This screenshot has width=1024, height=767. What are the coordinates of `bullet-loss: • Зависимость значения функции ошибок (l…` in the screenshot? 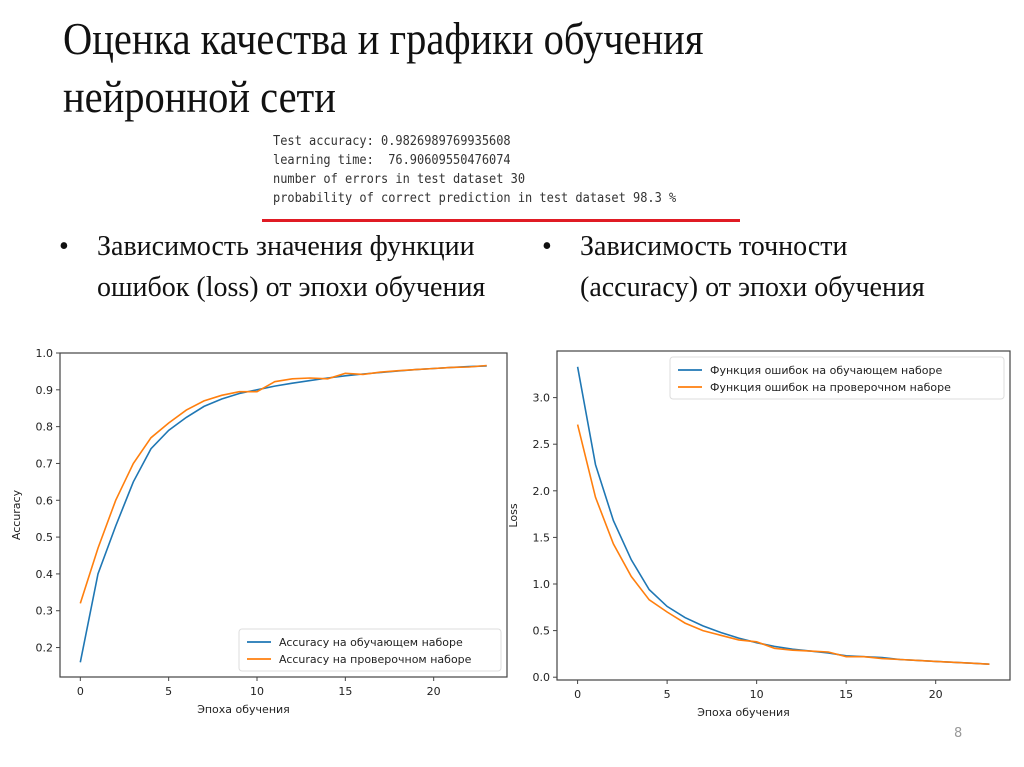 It's located at (288, 267).